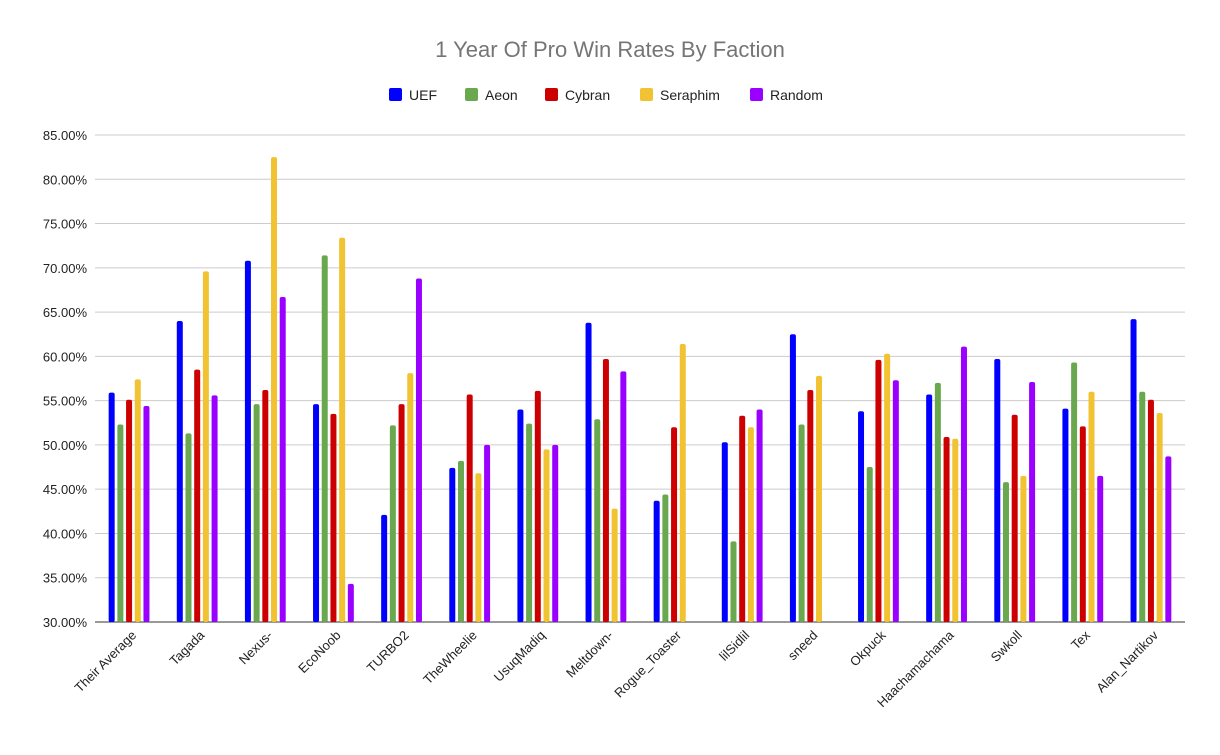 The image size is (1220, 755). I want to click on x-tick-label: Tex, so click(1080, 639).